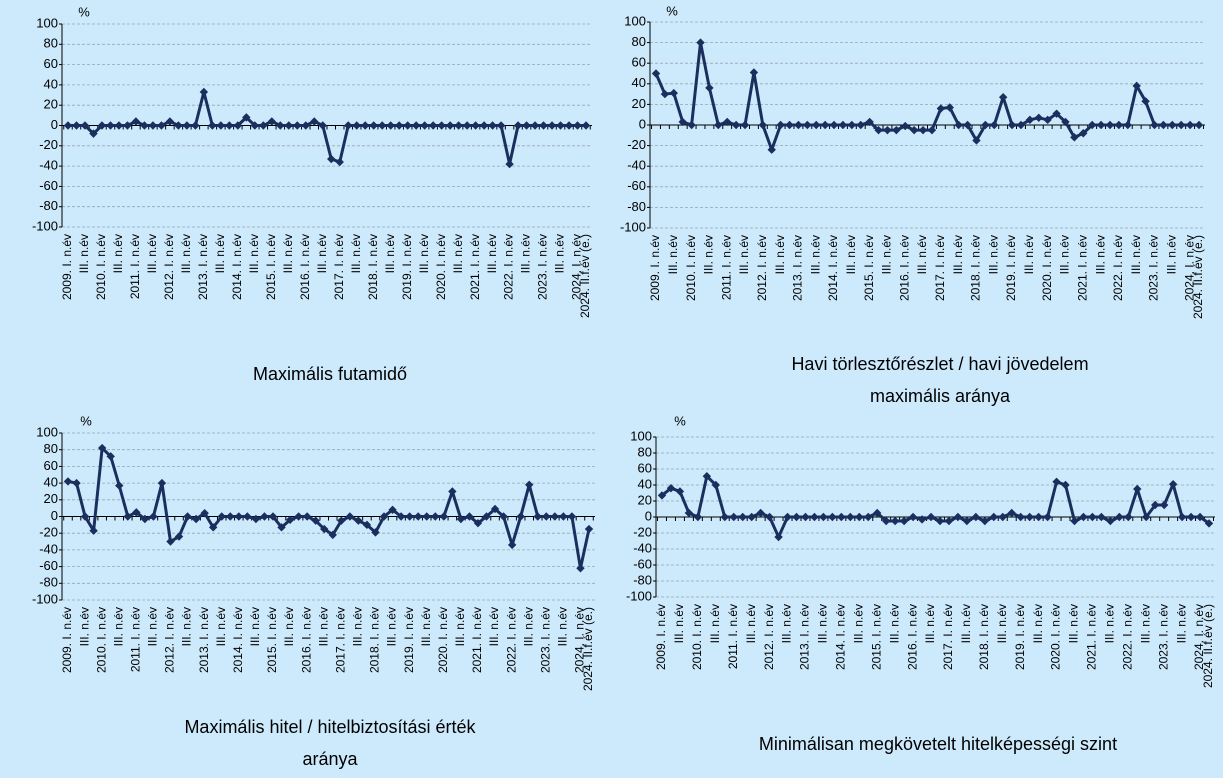 This screenshot has width=1223, height=778. Describe the element at coordinates (509, 267) in the screenshot. I see `x-tick-label: 2022. I. n.év` at that location.